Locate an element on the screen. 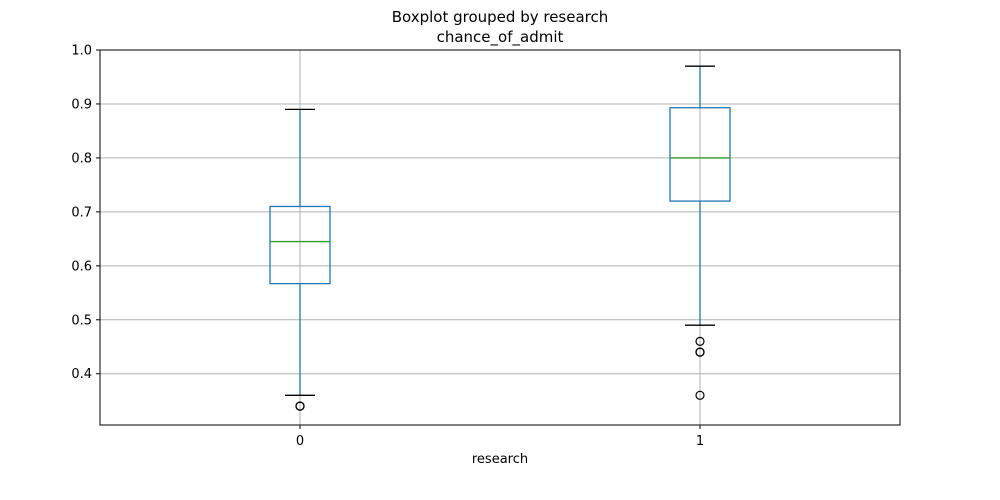  y-tick-label: 0.6 is located at coordinates (81, 266).